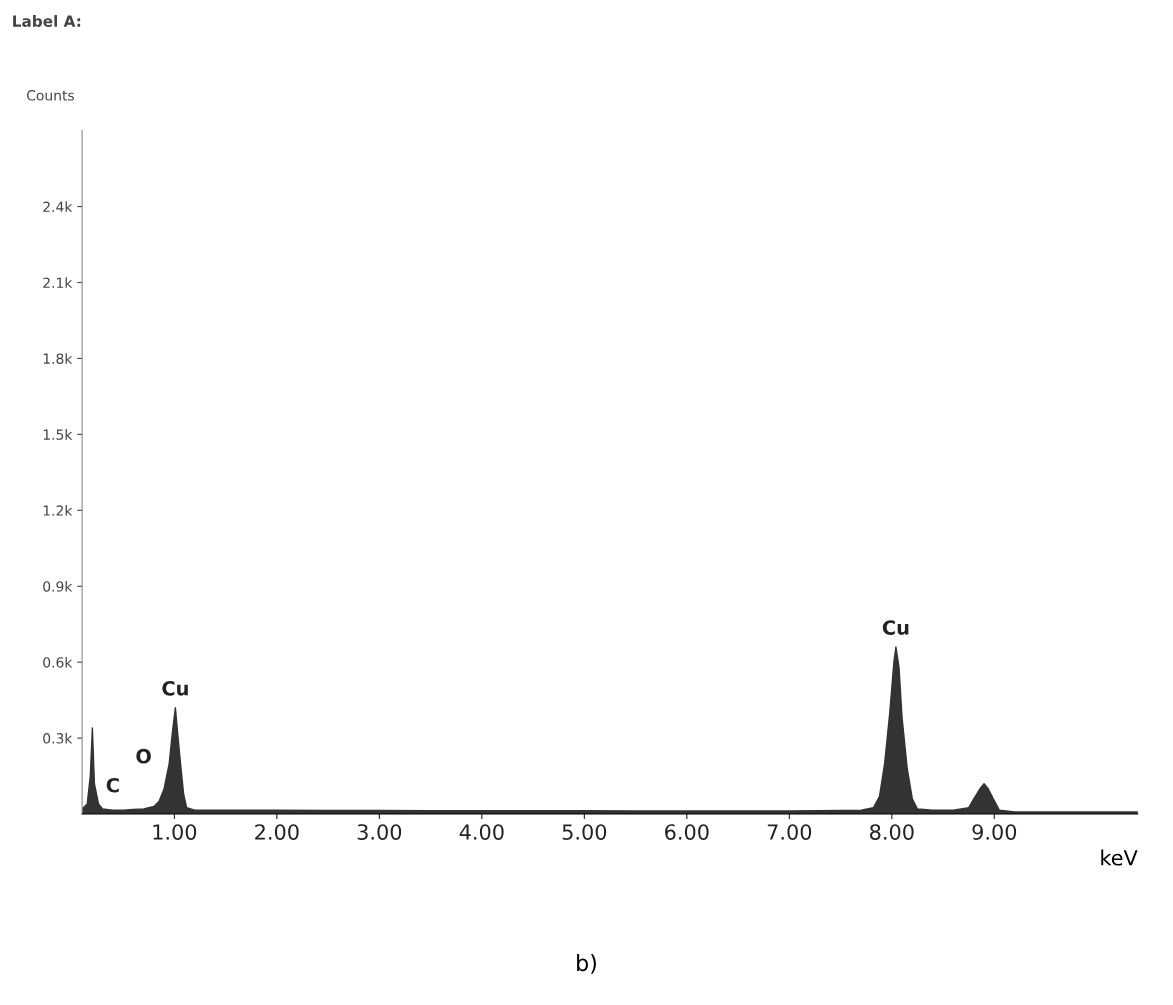 The width and height of the screenshot is (1173, 1005). Describe the element at coordinates (584, 832) in the screenshot. I see `x-tick-label: 5.00` at that location.